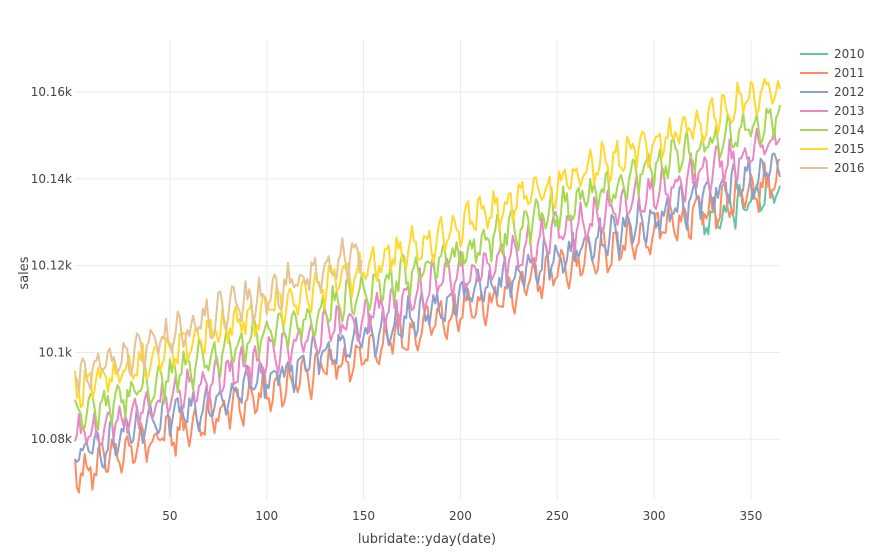 The image size is (896, 559). Describe the element at coordinates (169, 516) in the screenshot. I see `x-tick-label: 50` at that location.